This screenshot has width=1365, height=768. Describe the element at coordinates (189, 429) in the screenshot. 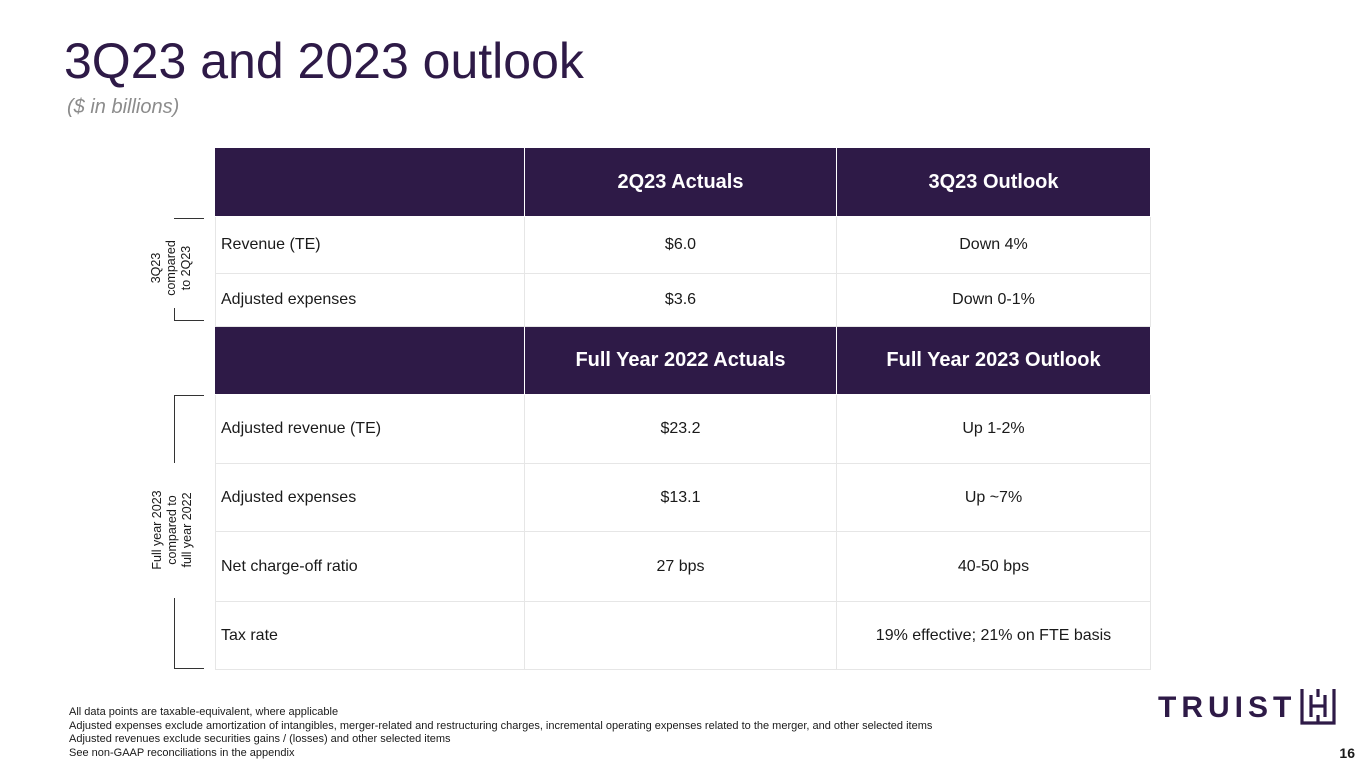

I see `year-bracket-top` at that location.